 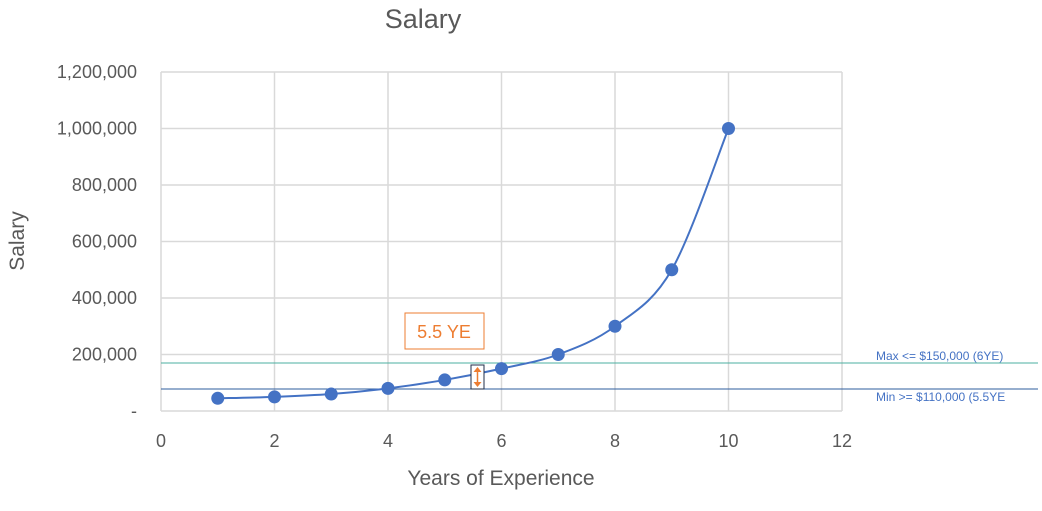 I want to click on chart-title: Salary, so click(x=423, y=19).